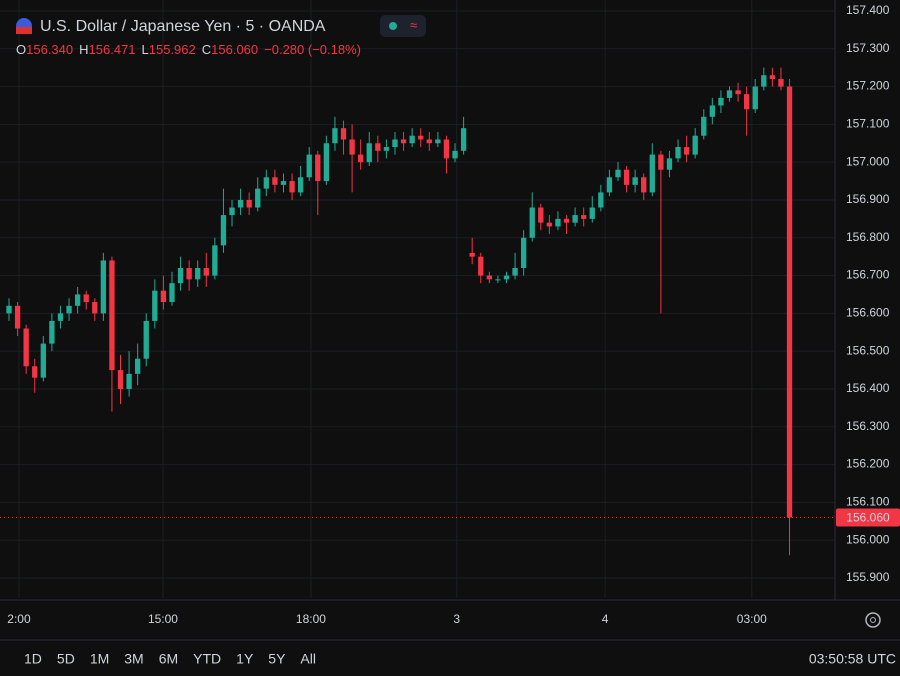 The width and height of the screenshot is (900, 676). I want to click on y-tick-label: 157.300, so click(868, 48).